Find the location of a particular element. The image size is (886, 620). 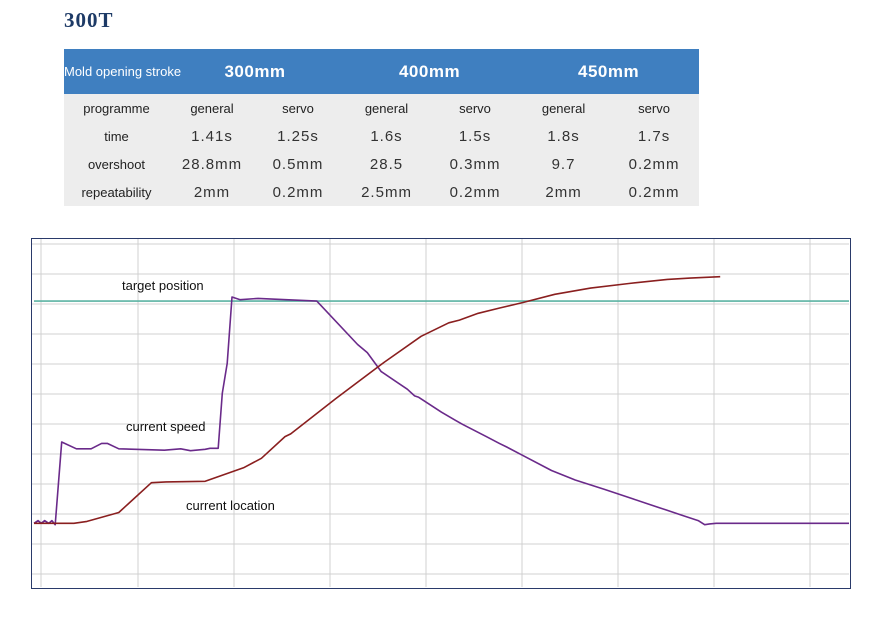

table-cell: 0.5mm is located at coordinates (298, 164).